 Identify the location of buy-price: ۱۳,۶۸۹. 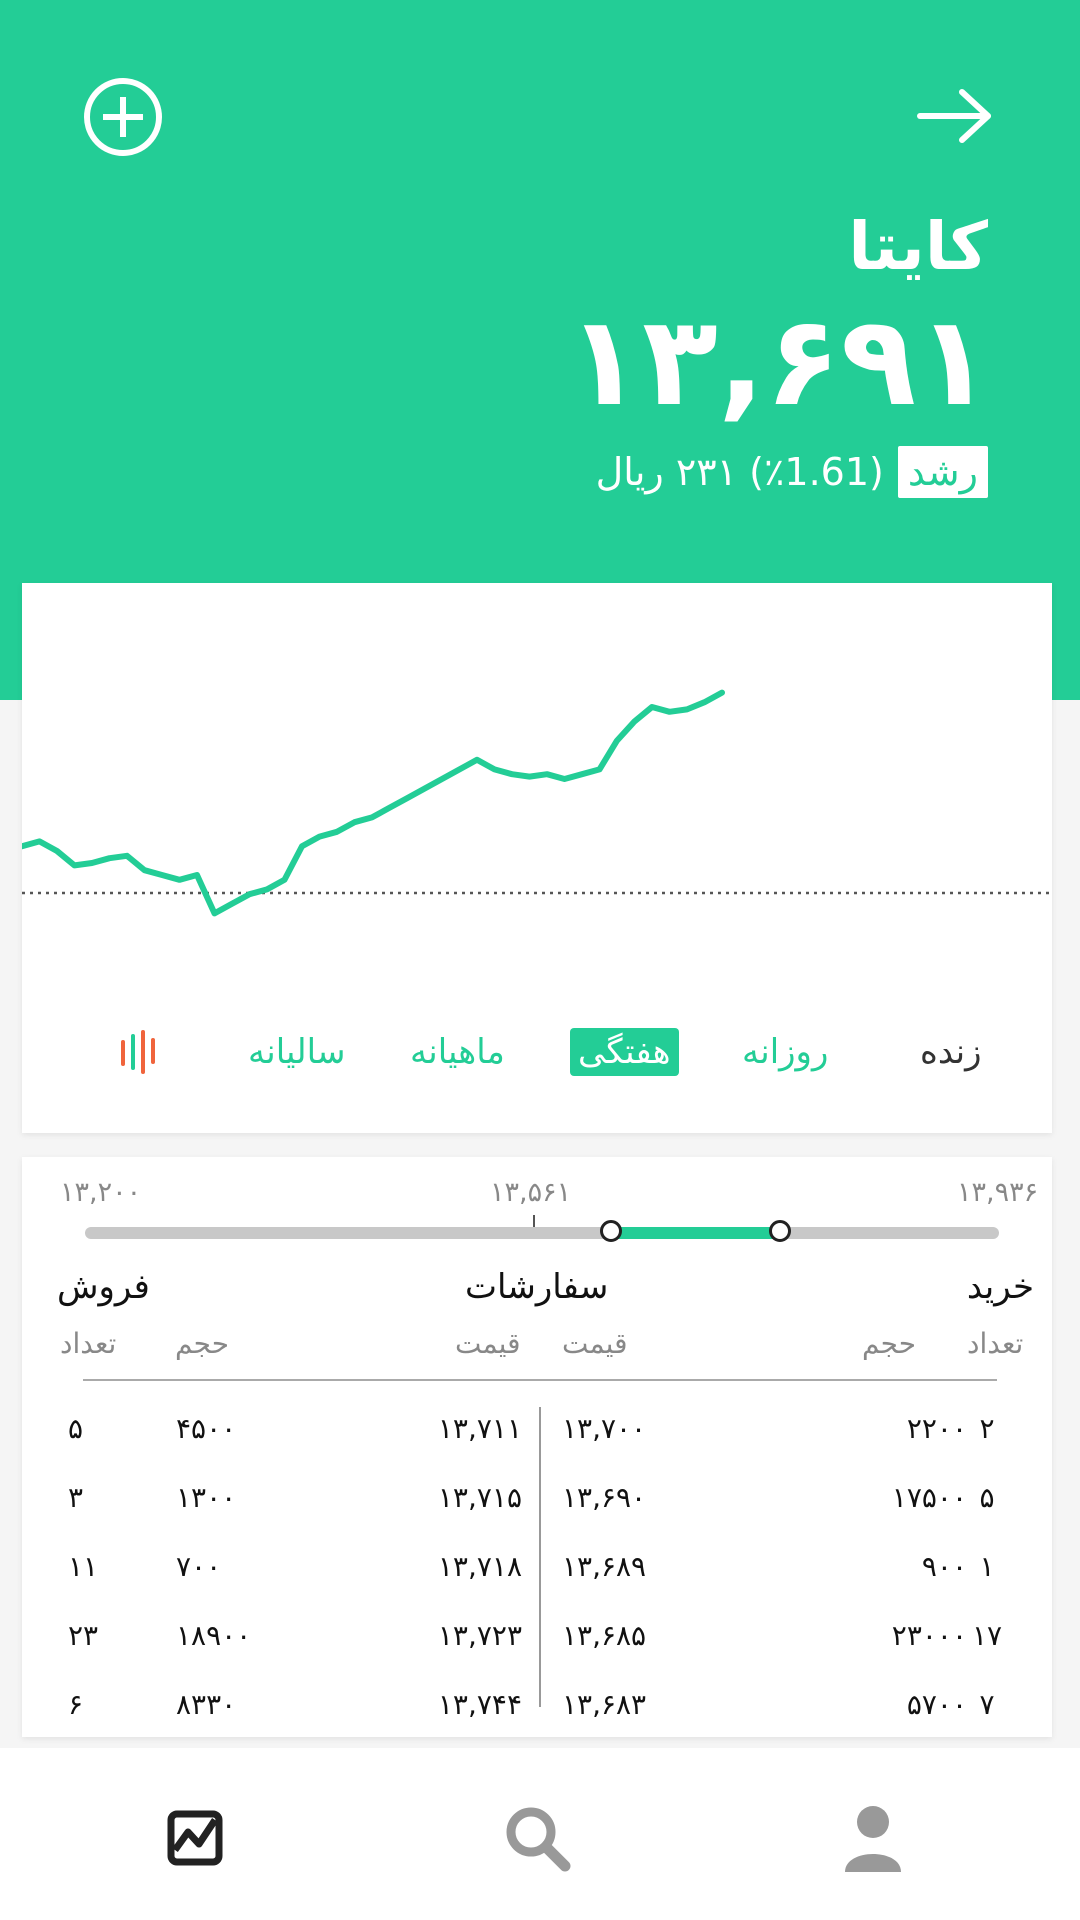
(604, 1566).